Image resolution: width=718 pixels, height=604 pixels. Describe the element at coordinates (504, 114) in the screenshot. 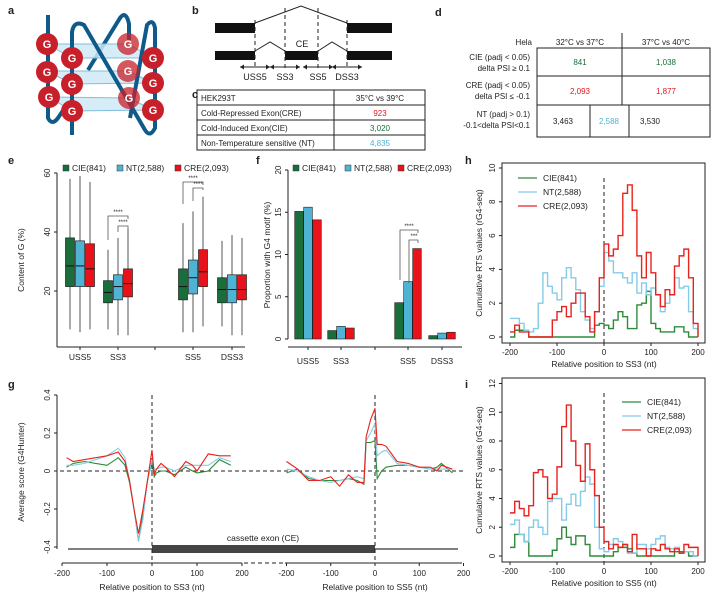

I see `row-label: NT (padj > 0.1)` at that location.